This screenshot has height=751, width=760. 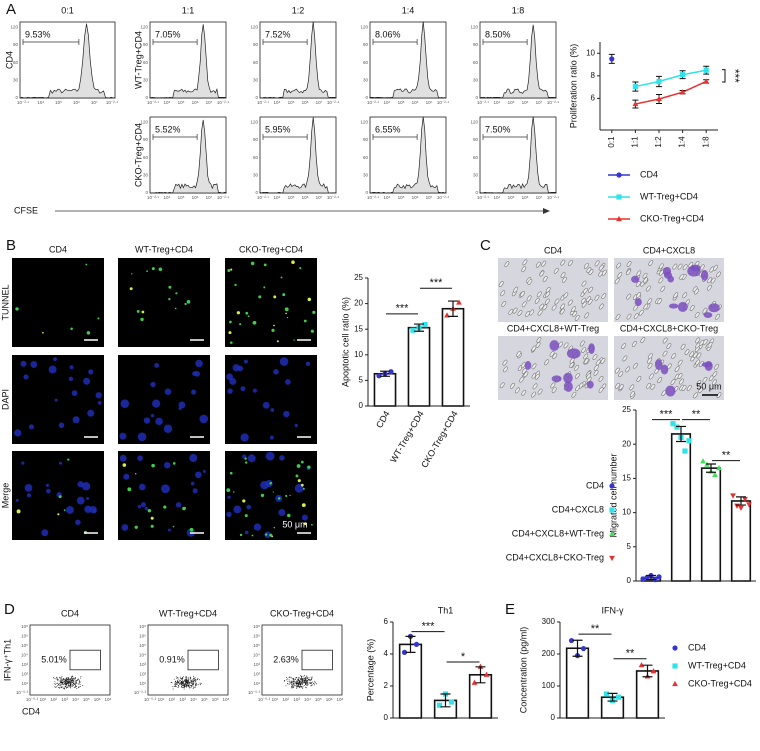 What do you see at coordinates (366, 97) in the screenshot?
I see `y-tick-label: 0` at bounding box center [366, 97].